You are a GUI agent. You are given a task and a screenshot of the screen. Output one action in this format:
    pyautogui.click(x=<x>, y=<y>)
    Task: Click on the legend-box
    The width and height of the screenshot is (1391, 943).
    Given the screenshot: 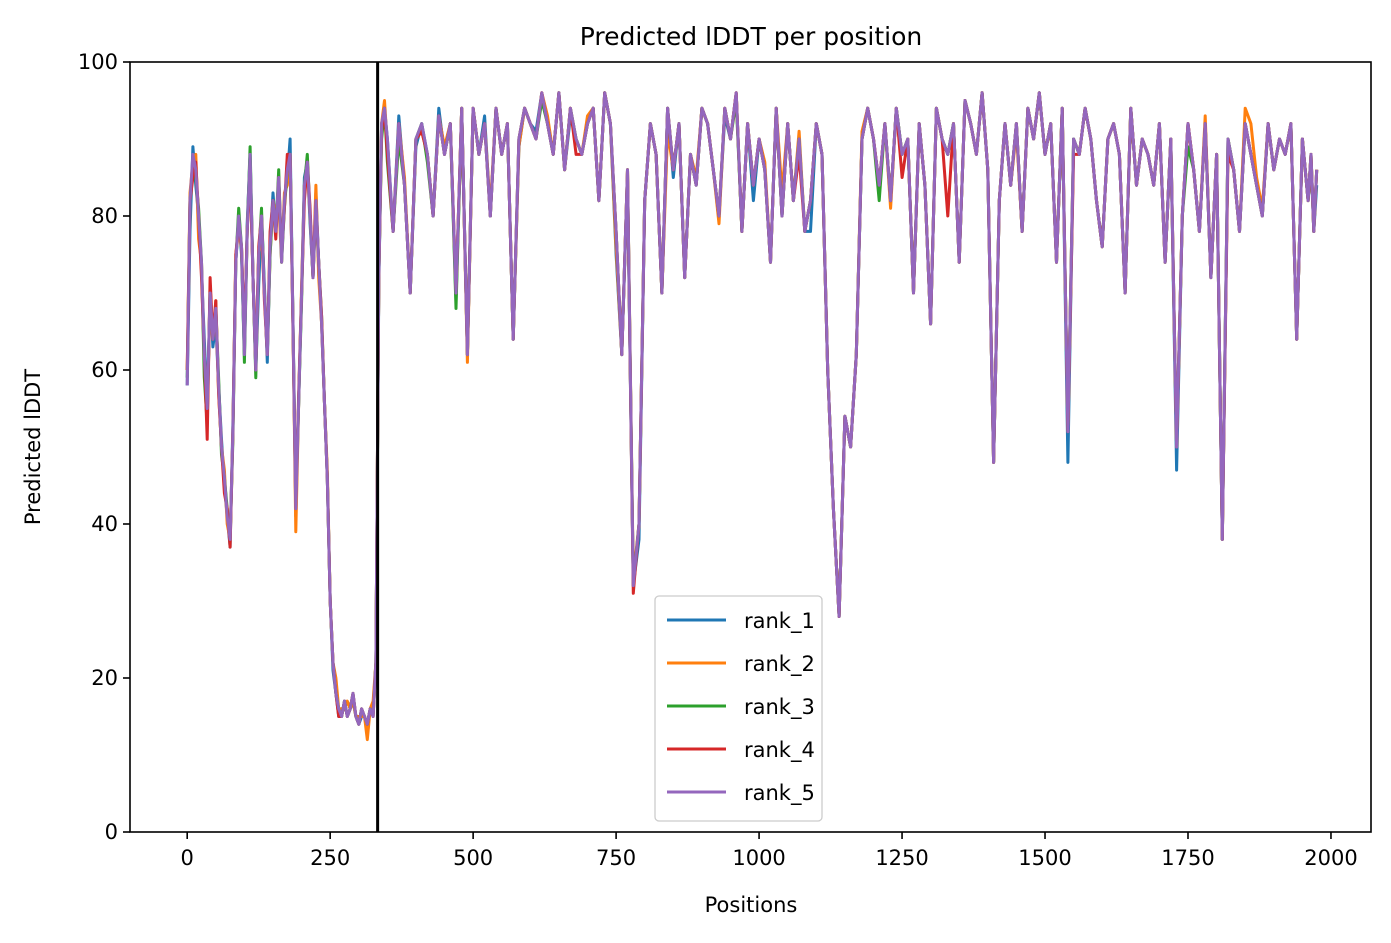 What is the action you would take?
    pyautogui.click(x=738, y=708)
    